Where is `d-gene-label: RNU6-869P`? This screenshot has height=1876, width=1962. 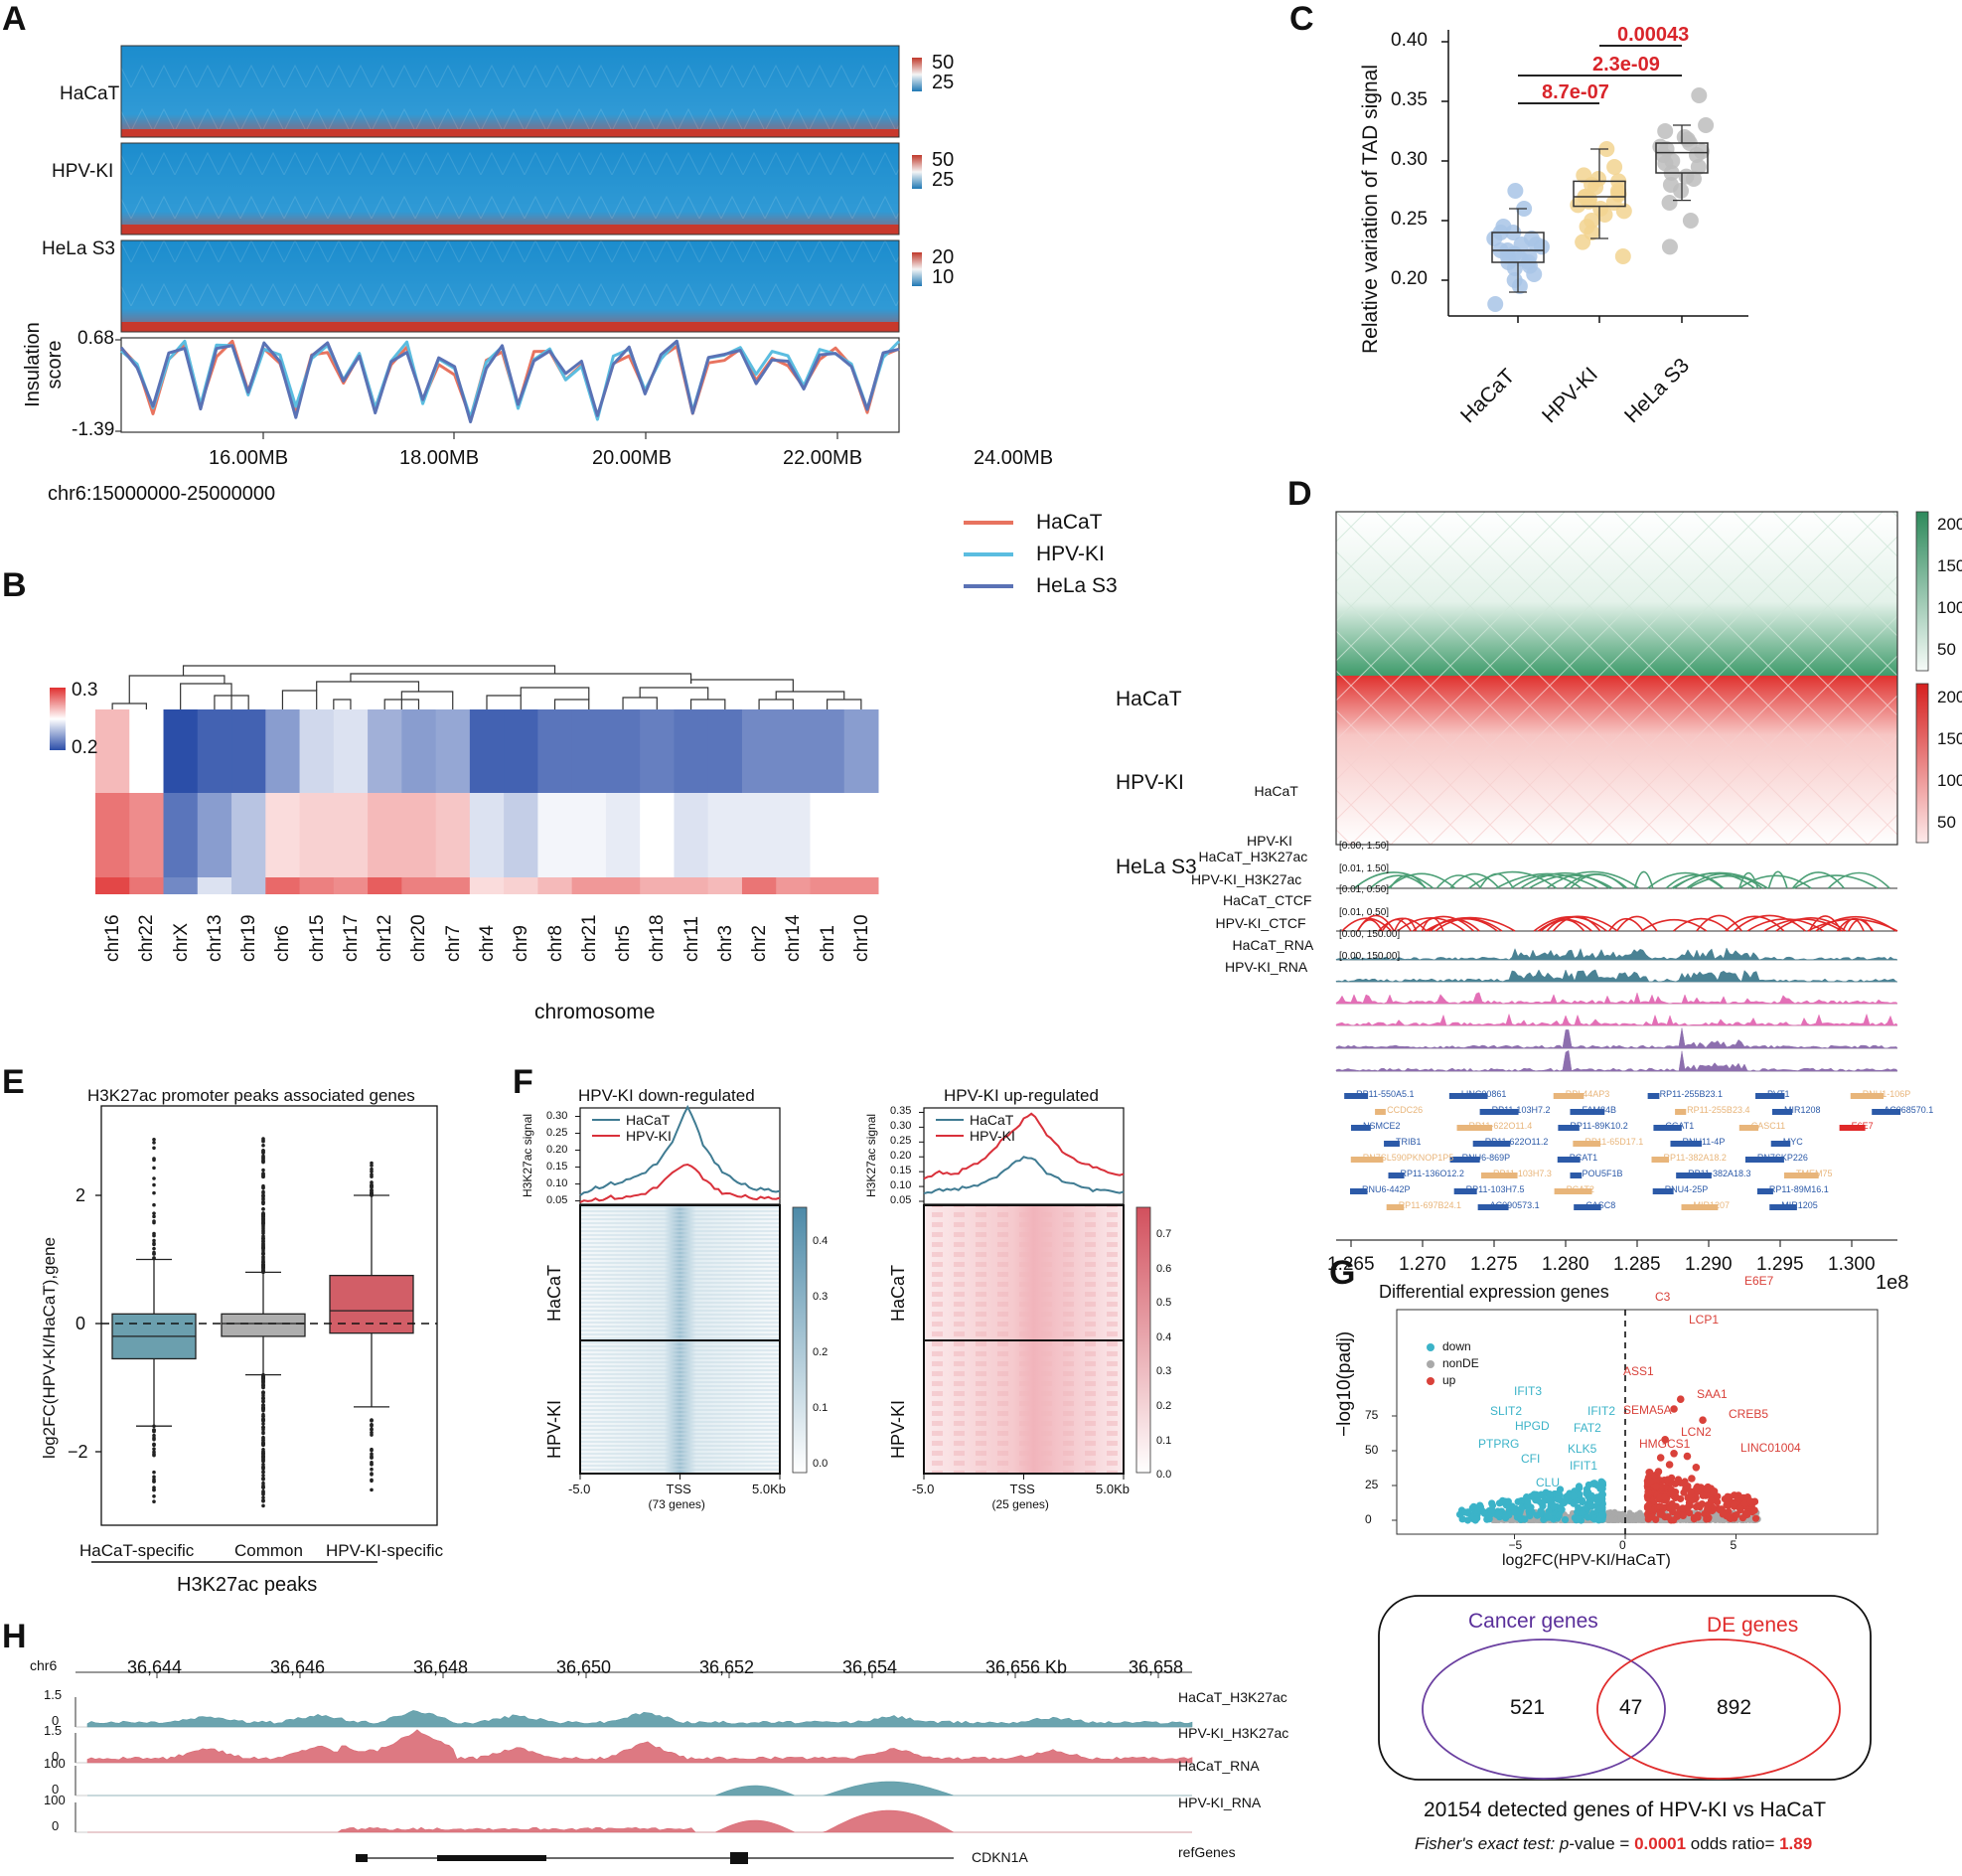
d-gene-label: RNU6-869P is located at coordinates (1486, 1158).